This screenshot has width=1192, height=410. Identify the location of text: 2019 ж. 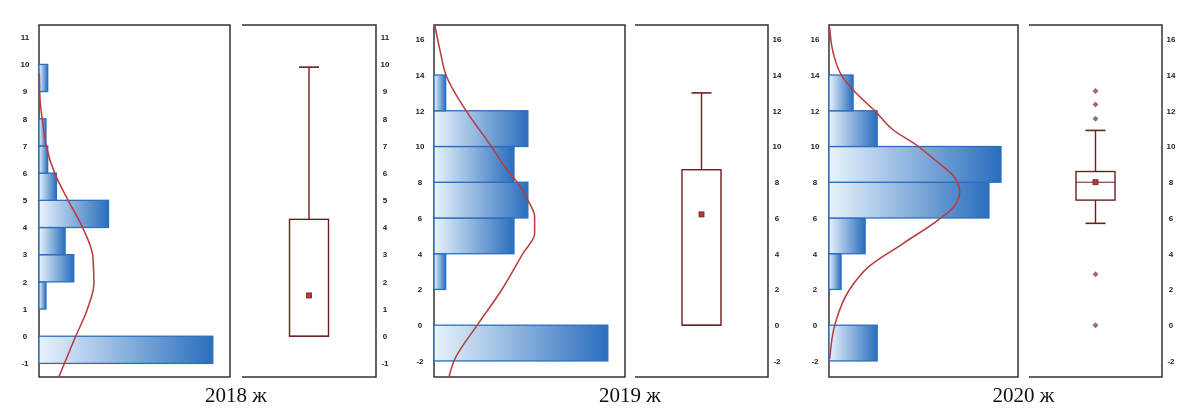
(630, 395).